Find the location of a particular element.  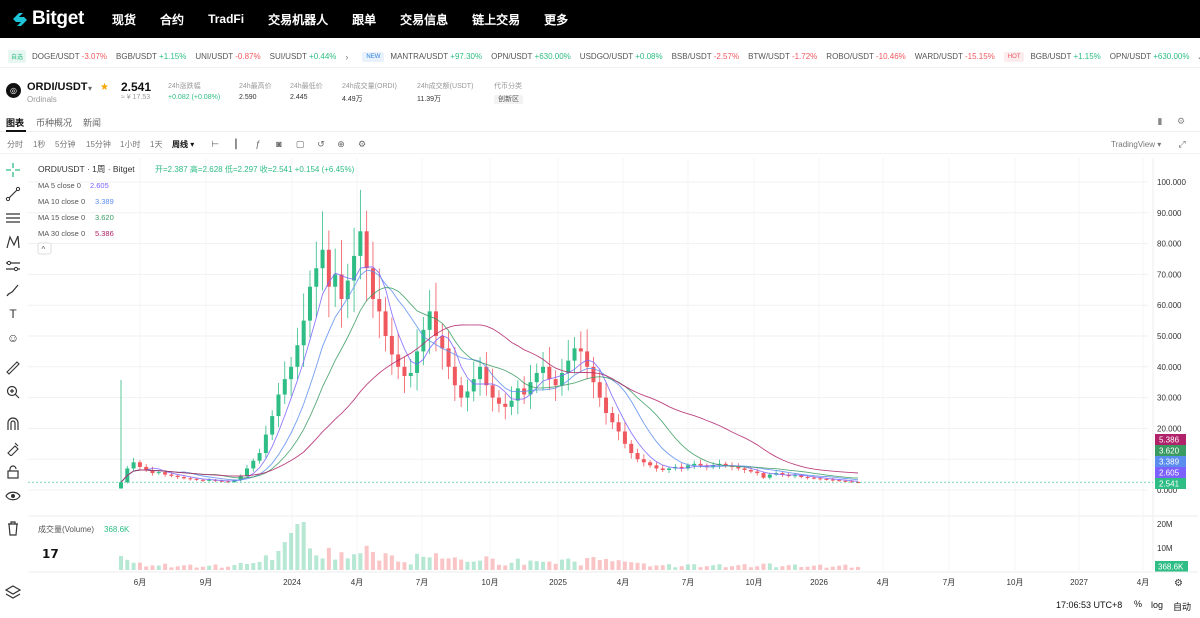

stat-24h-low: 24h最低价 2.445 is located at coordinates (306, 91).